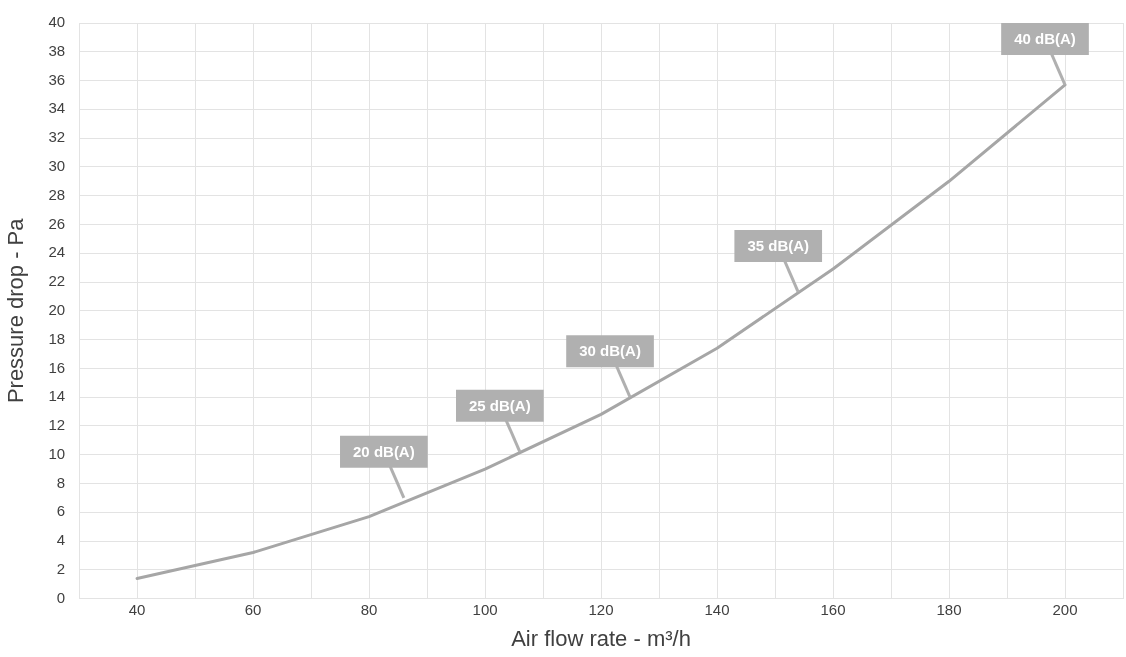 Image resolution: width=1126 pixels, height=657 pixels. What do you see at coordinates (57, 425) in the screenshot?
I see `y-tick-label: 12` at bounding box center [57, 425].